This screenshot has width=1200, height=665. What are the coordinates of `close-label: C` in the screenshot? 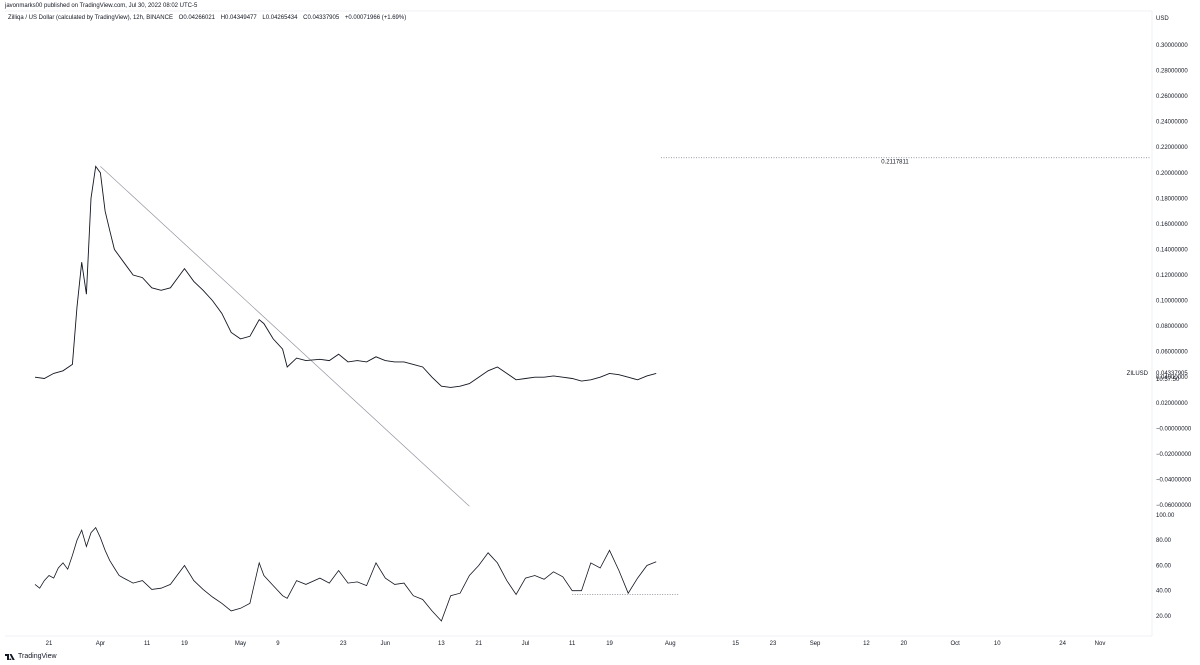 It's located at (305, 18).